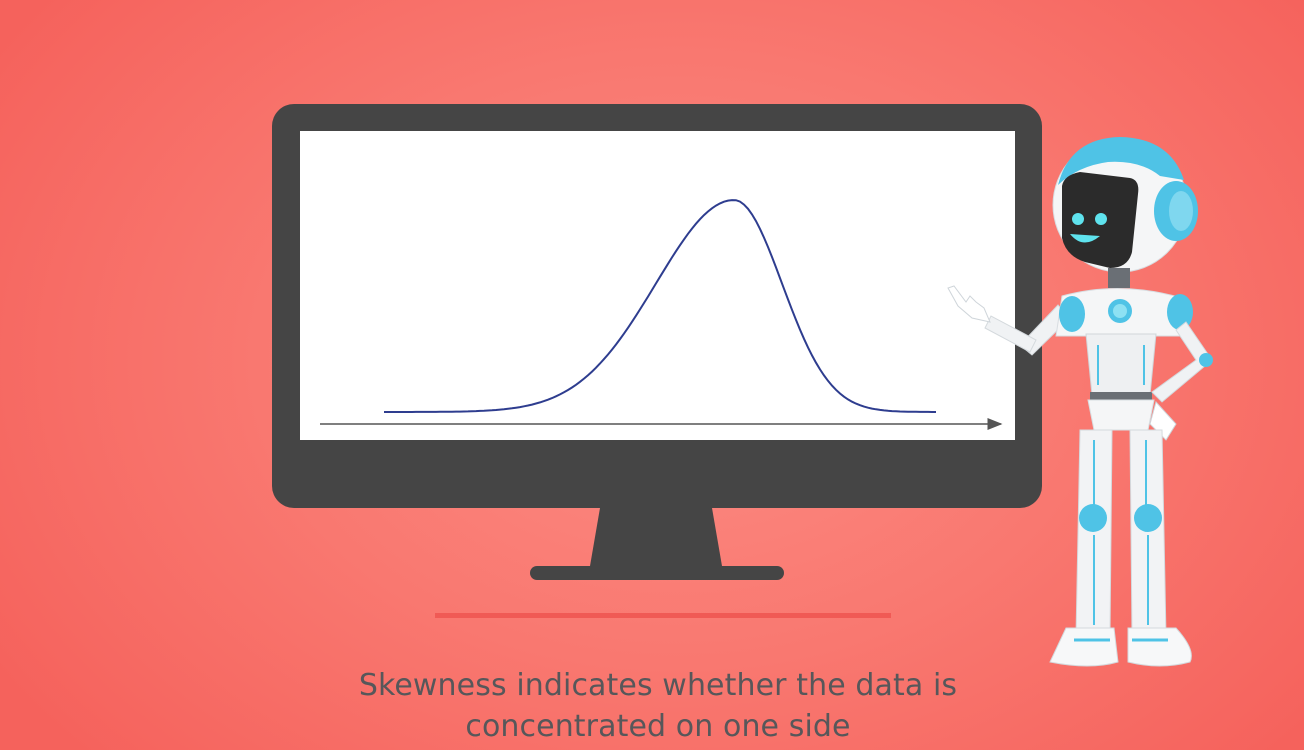 The image size is (1304, 750). What do you see at coordinates (1078, 219) in the screenshot?
I see `robot-left-eye` at bounding box center [1078, 219].